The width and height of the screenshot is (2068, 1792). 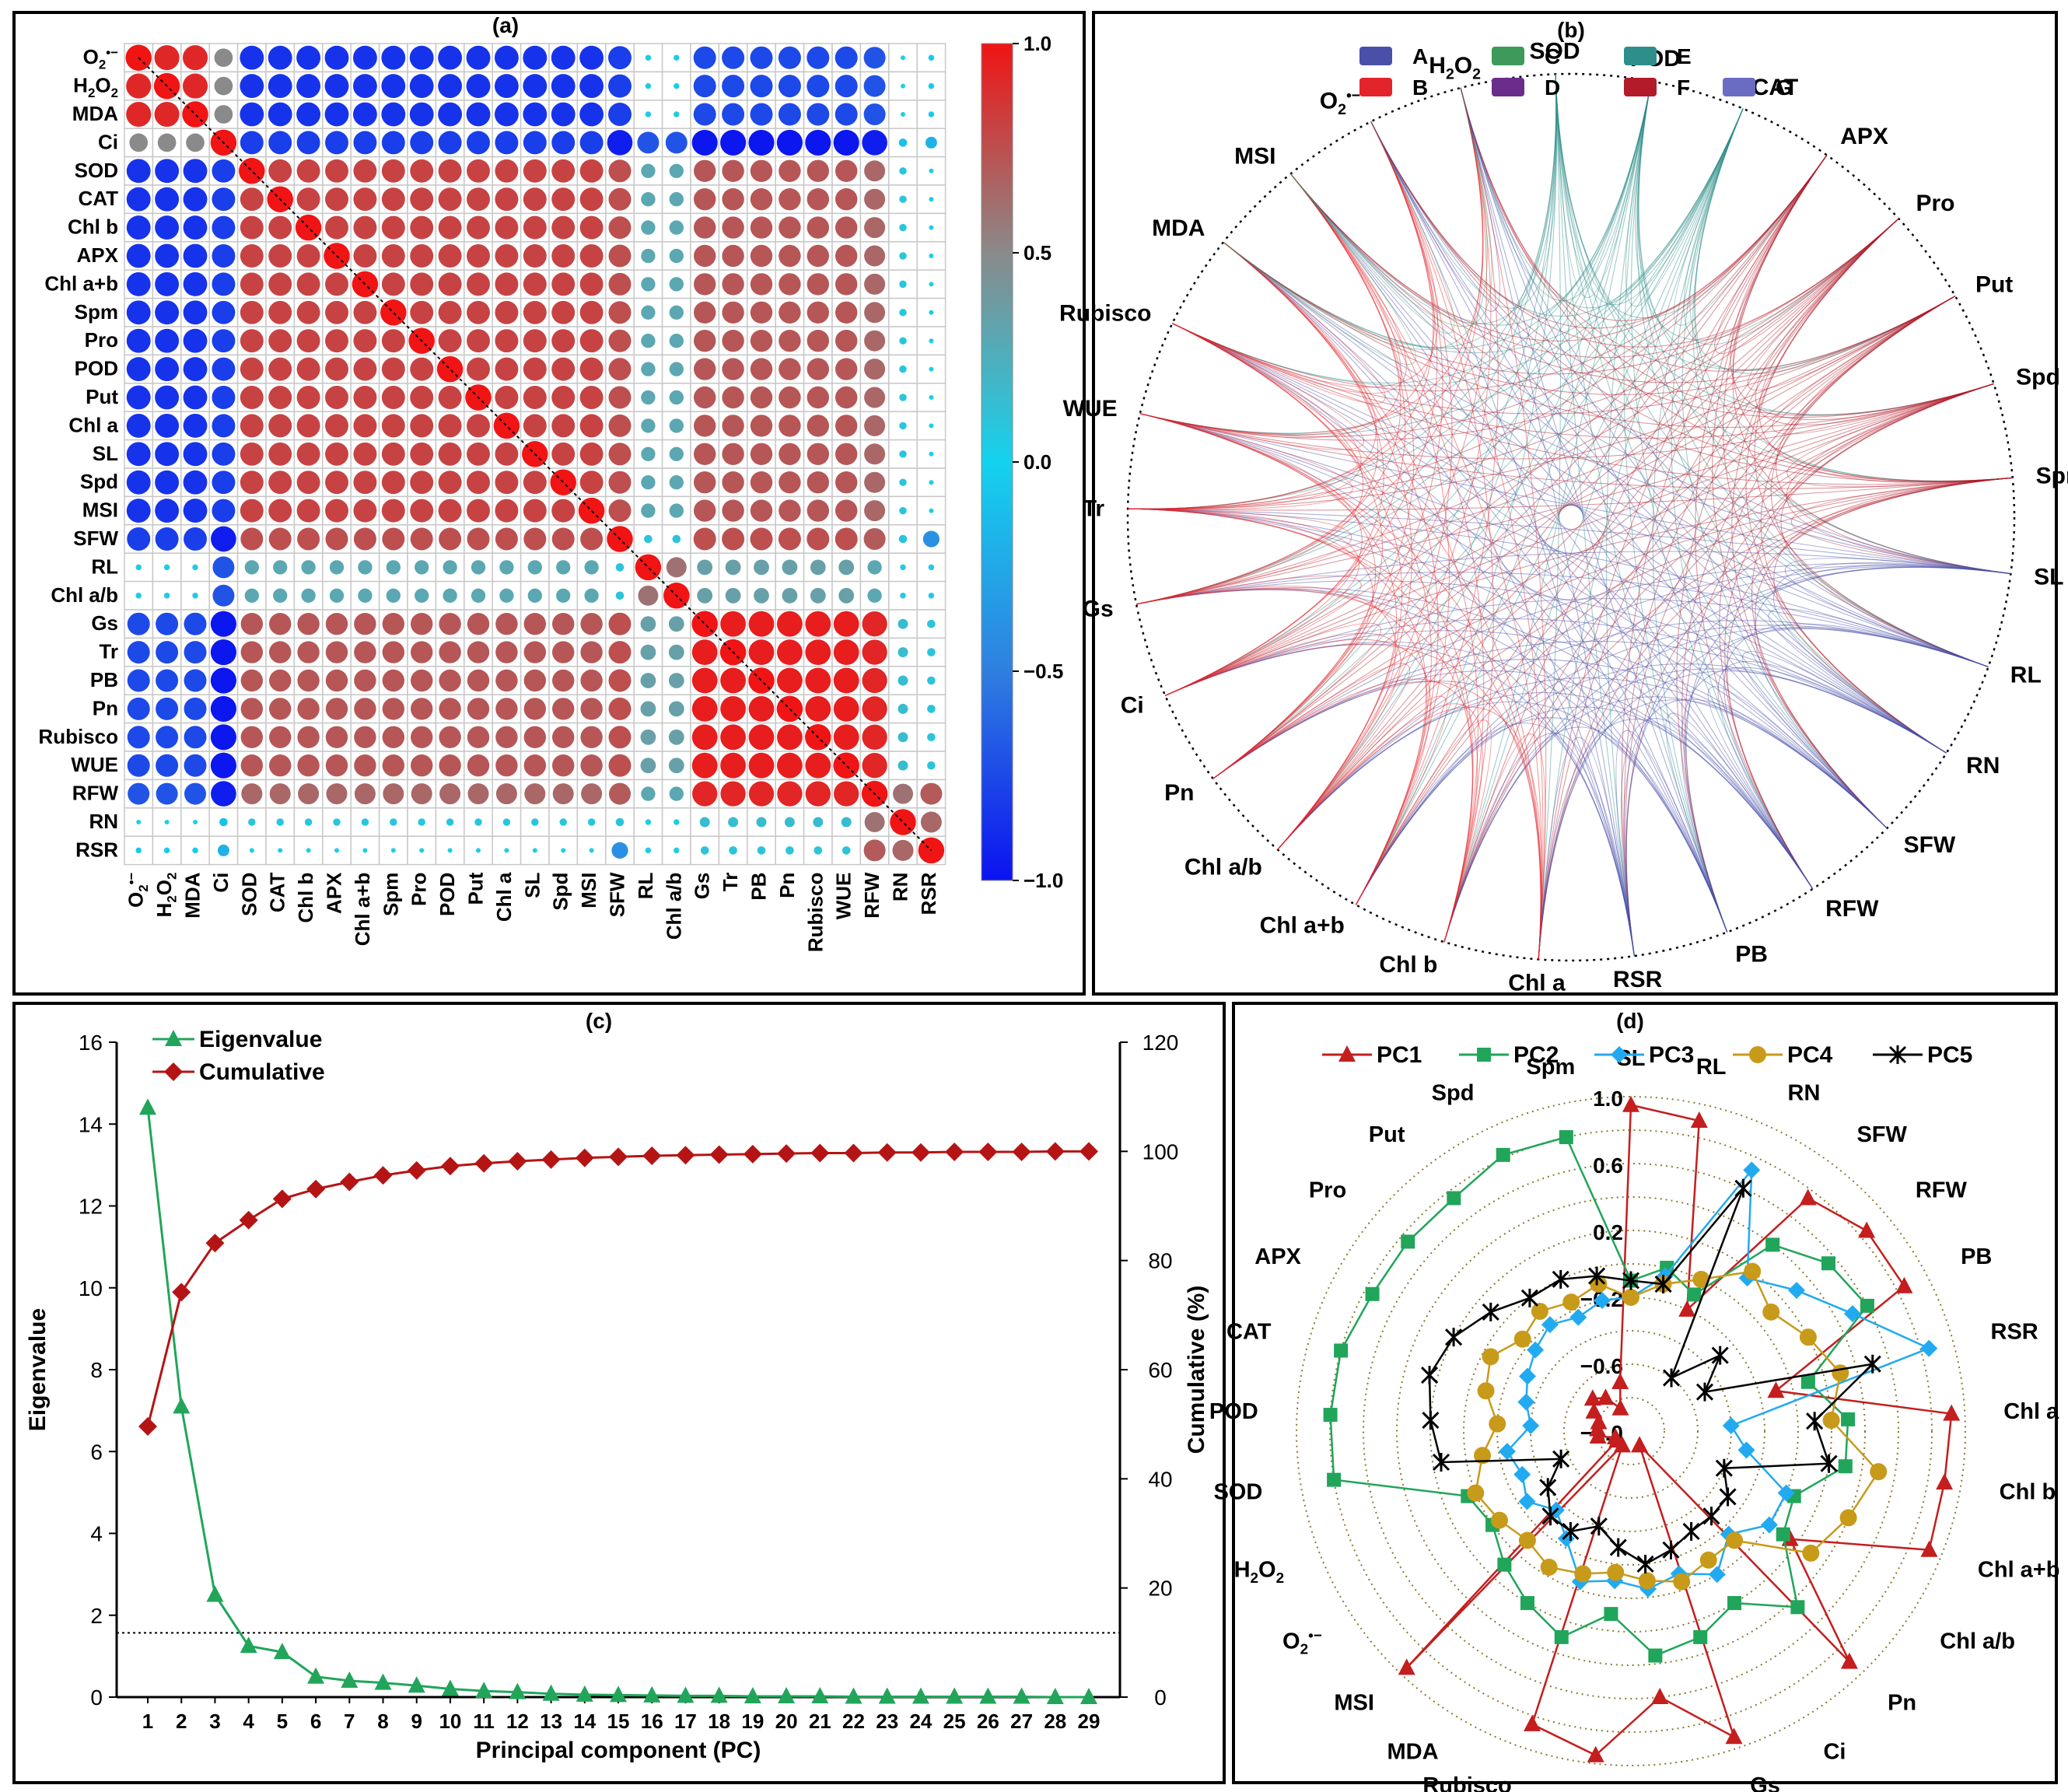 What do you see at coordinates (1930, 845) in the screenshot?
I see `chord-node-sfw: SFW` at bounding box center [1930, 845].